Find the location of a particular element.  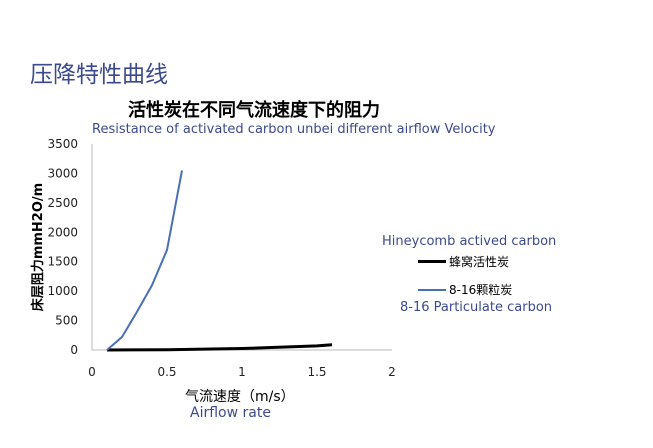

y-tick-label: 1000 is located at coordinates (62, 291).